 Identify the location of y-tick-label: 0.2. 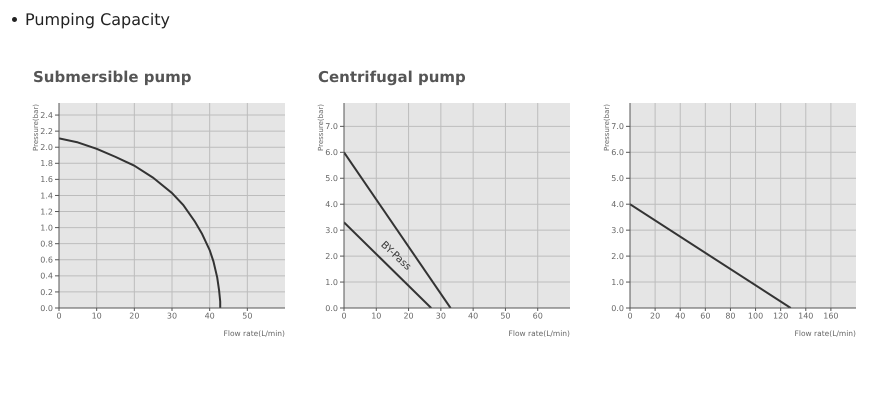
(46, 292).